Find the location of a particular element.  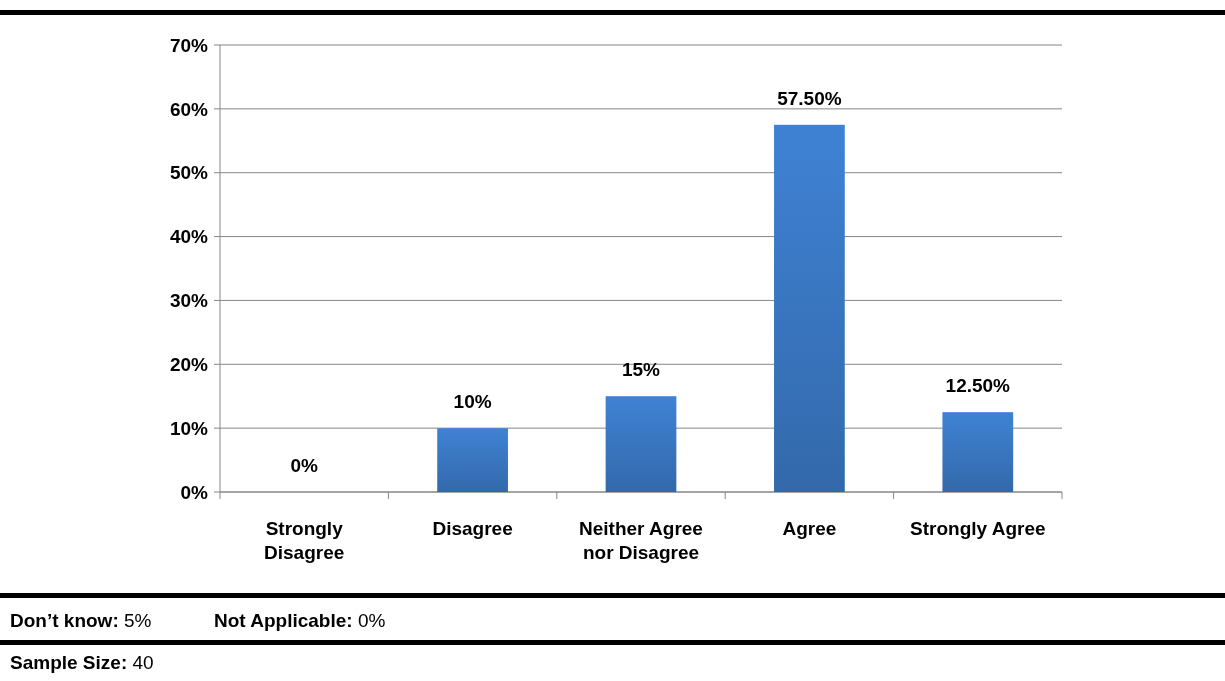

y-tick-label: 30% is located at coordinates (189, 301).